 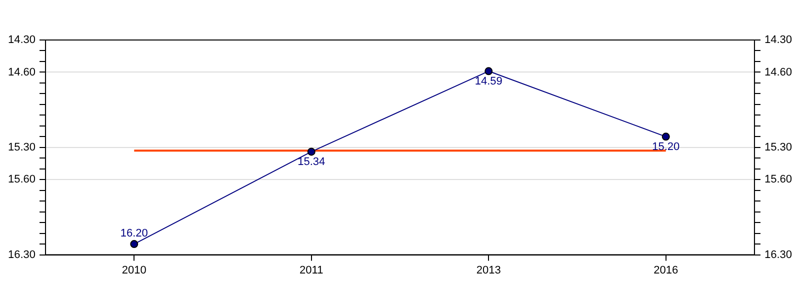 I want to click on y2-tick-label: 16.30, so click(x=778, y=254).